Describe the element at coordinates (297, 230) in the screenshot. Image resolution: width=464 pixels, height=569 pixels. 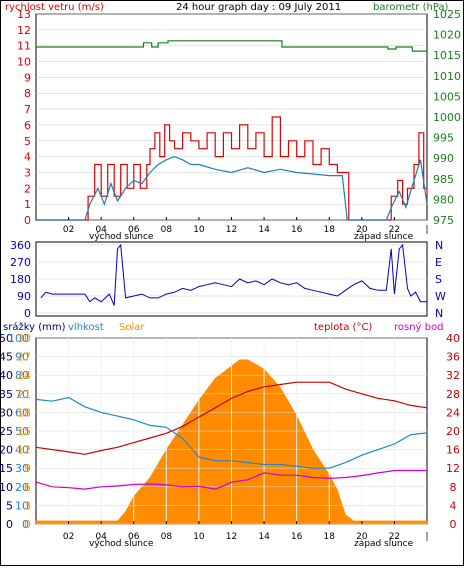
I see `hour-tick-label: 16` at that location.